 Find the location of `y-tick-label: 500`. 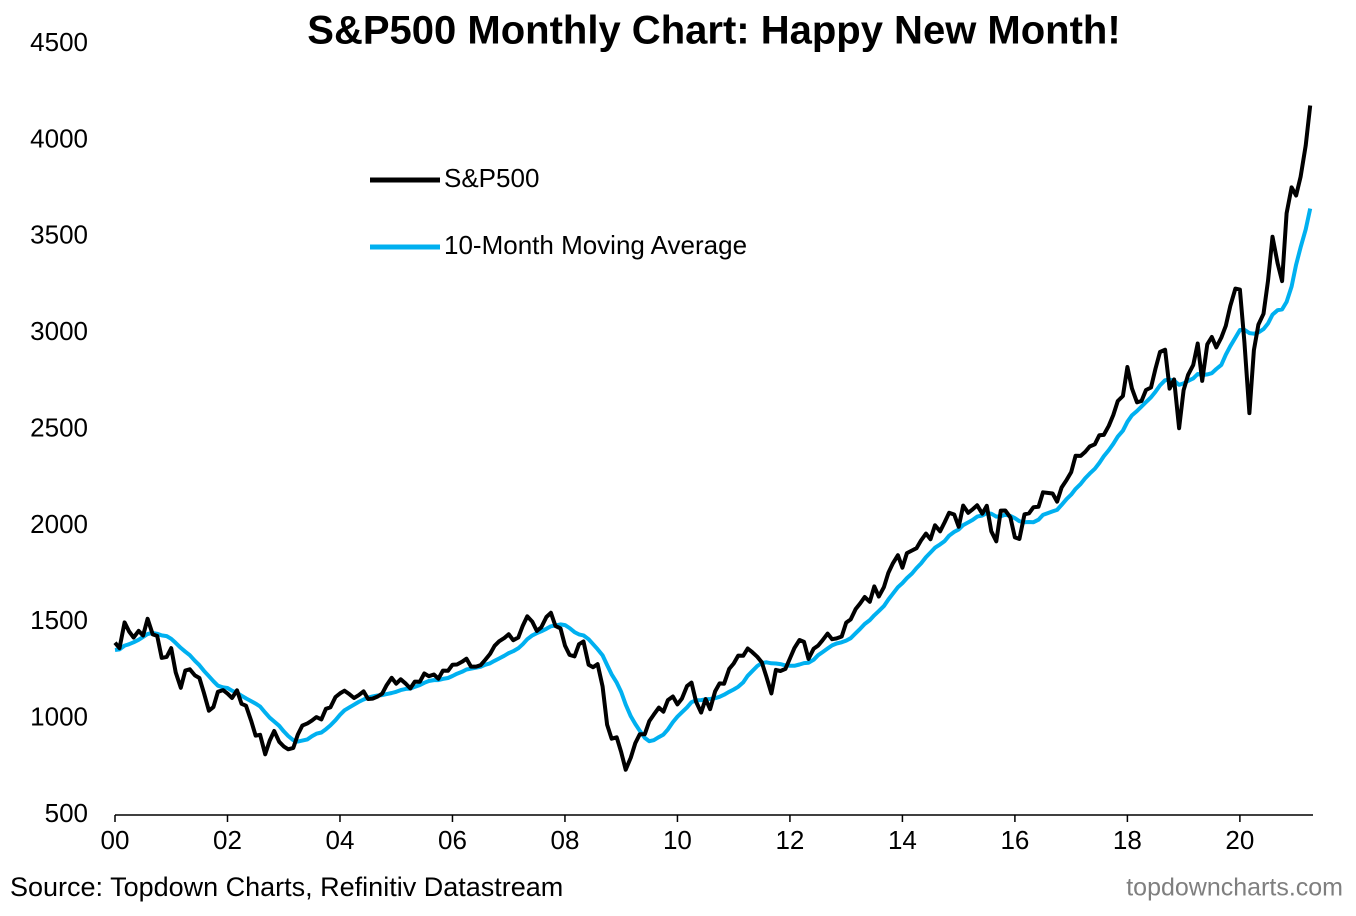

y-tick-label: 500 is located at coordinates (66, 813).